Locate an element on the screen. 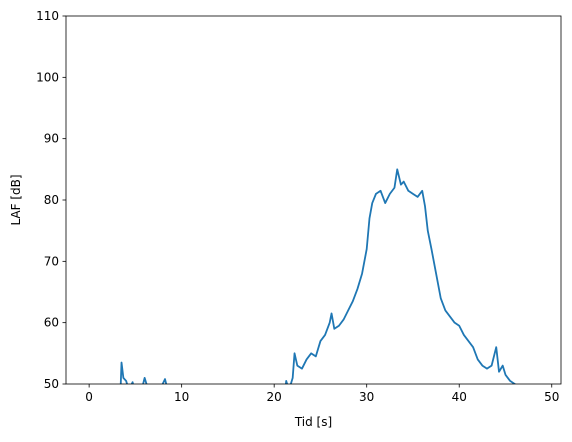 Image resolution: width=572 pixels, height=442 pixels. x-axis-label: Tid [s] is located at coordinates (313, 422).